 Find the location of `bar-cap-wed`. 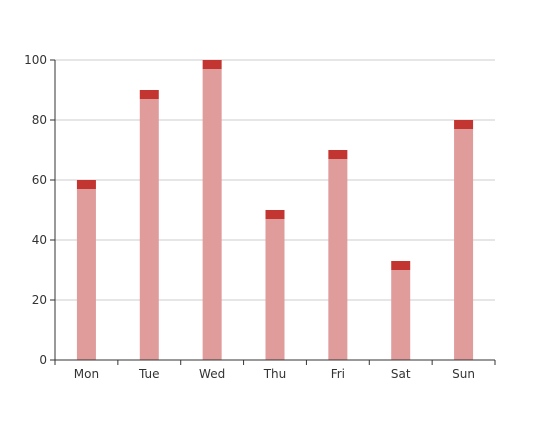

bar-cap-wed is located at coordinates (212, 64).